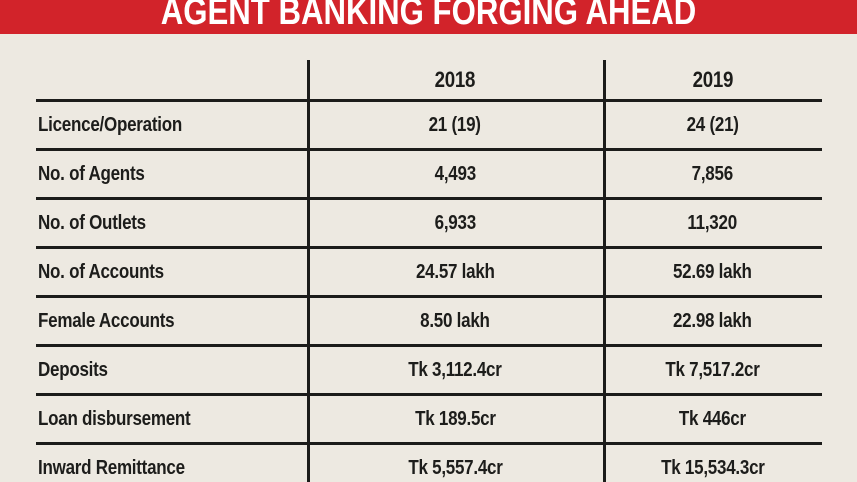 The height and width of the screenshot is (482, 857). What do you see at coordinates (429, 81) in the screenshot?
I see `table-header-row: 2018 2019` at bounding box center [429, 81].